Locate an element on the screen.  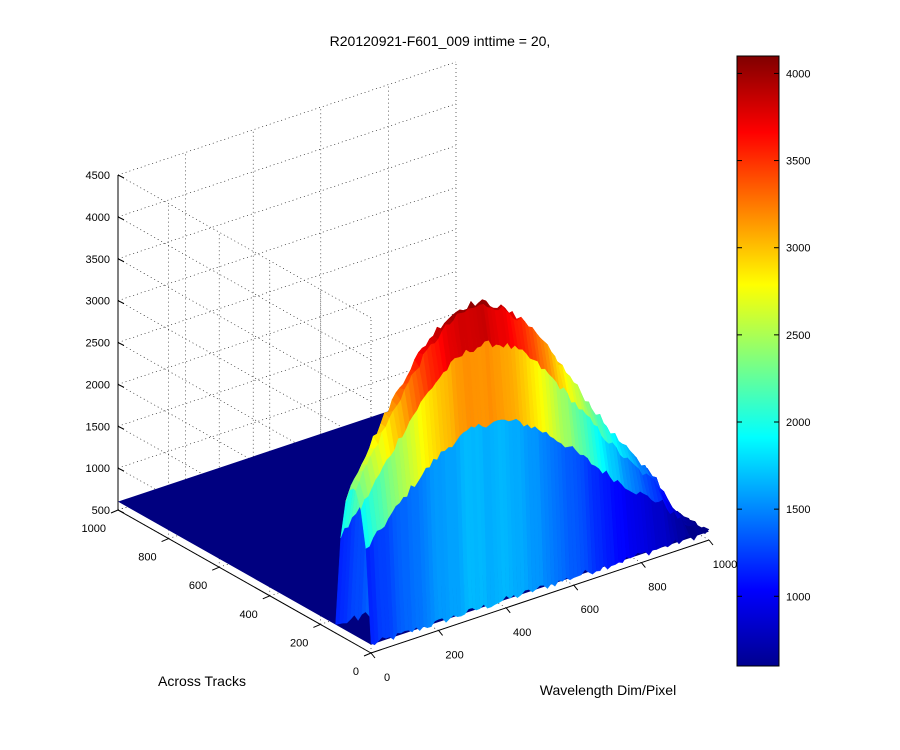
colorbar-tick-label: 3000 is located at coordinates (798, 249).